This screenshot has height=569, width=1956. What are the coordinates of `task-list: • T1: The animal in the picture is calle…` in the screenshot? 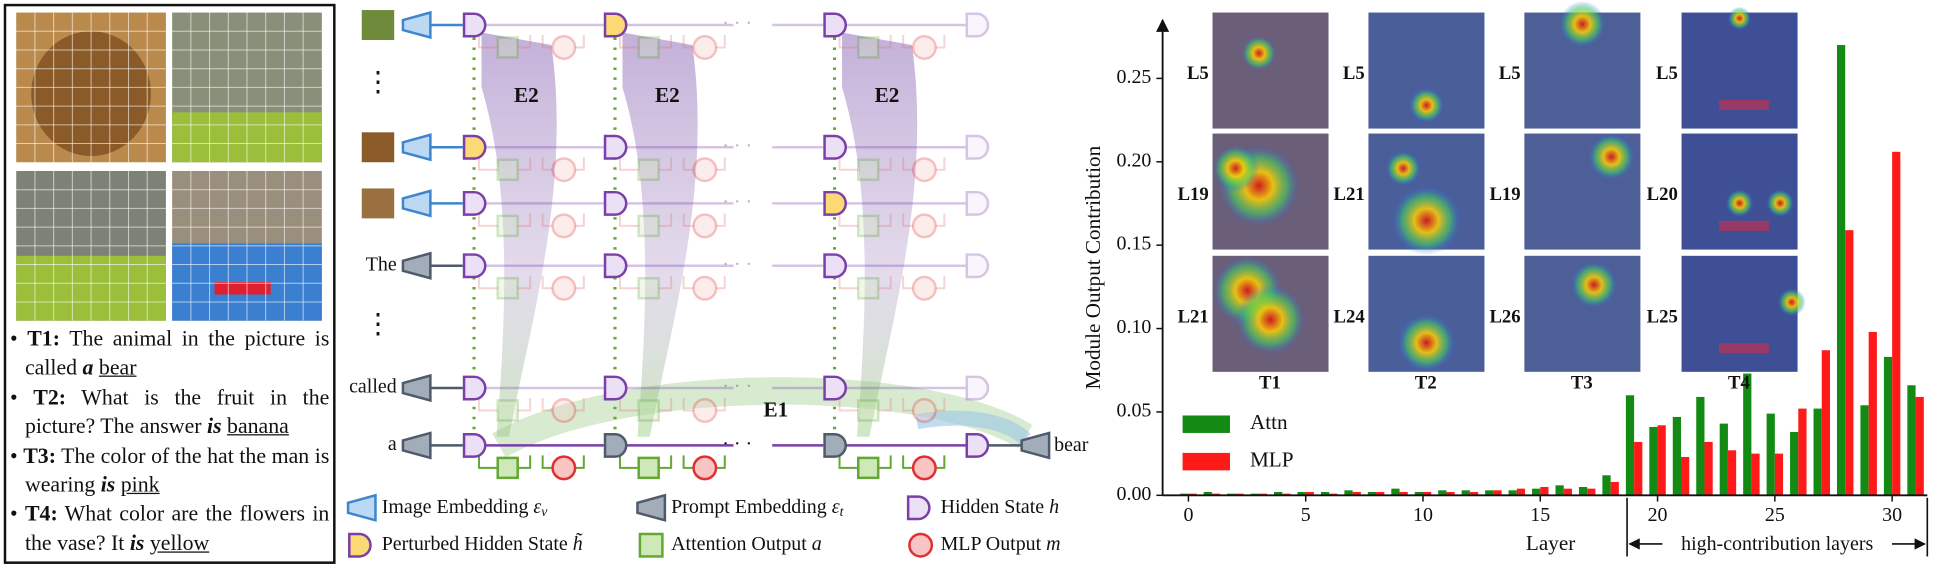 It's located at (169, 440).